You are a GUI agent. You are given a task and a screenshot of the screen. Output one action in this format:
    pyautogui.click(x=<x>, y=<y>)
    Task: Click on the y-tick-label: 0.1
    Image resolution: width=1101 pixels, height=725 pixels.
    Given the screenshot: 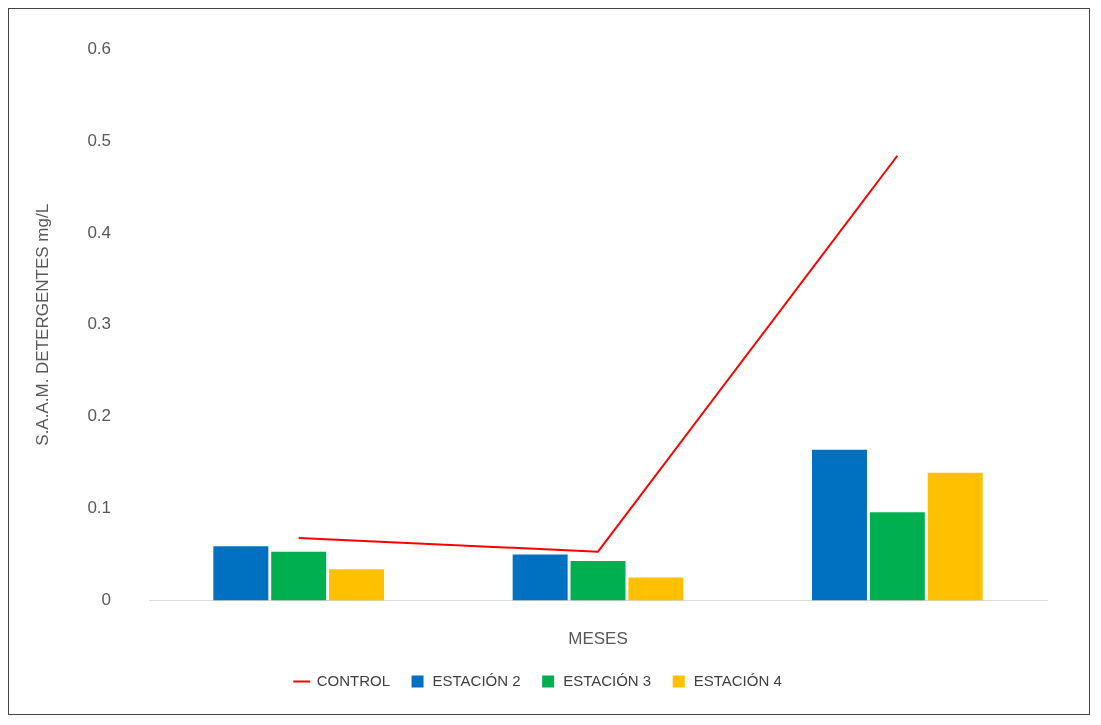 What is the action you would take?
    pyautogui.click(x=99, y=508)
    